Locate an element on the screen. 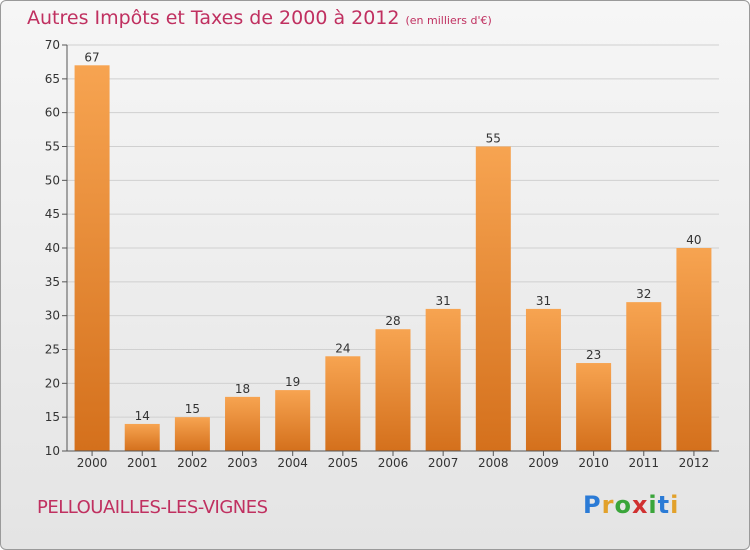  y-tick-label: 45 is located at coordinates (52, 214).